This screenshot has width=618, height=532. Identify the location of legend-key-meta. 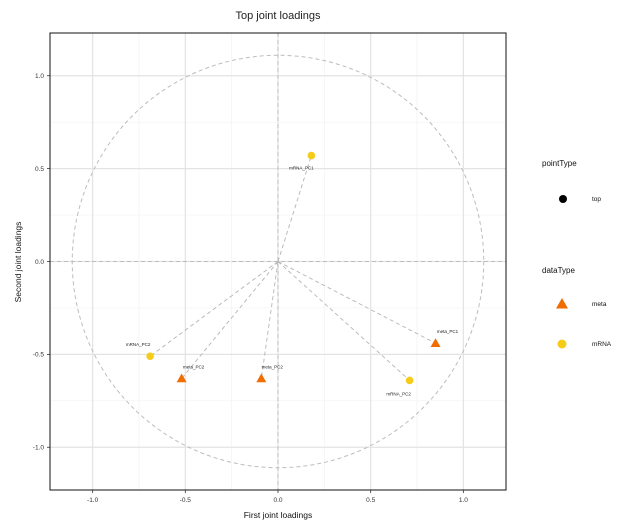
(562, 303).